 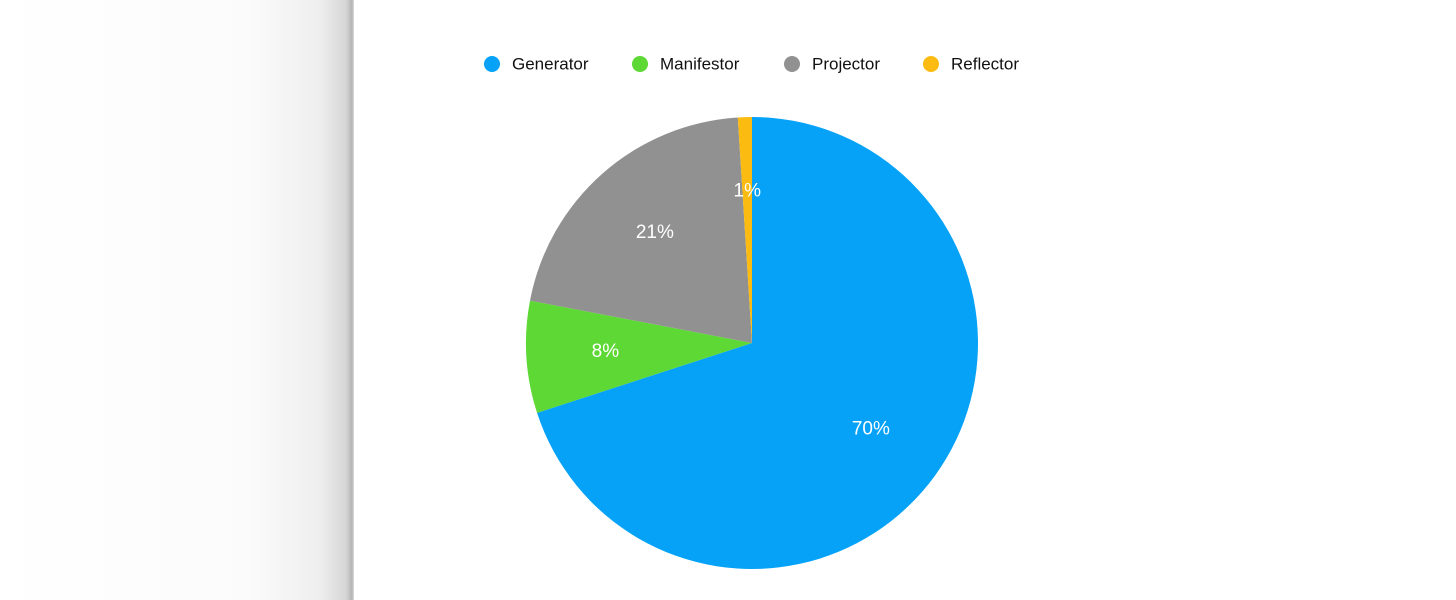 I want to click on legend-label: Reflector, so click(x=985, y=63).